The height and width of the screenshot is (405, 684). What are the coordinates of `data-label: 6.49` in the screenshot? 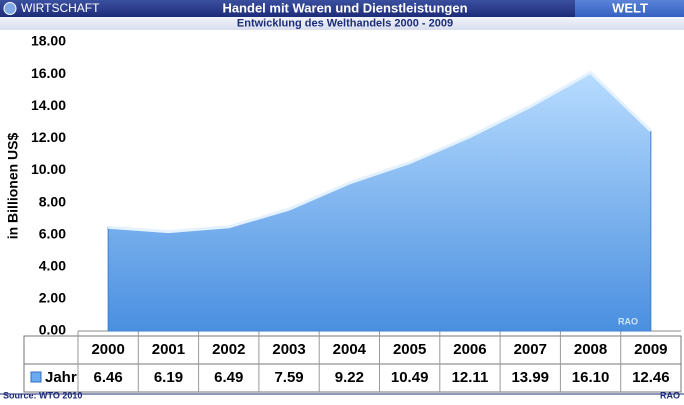 It's located at (228, 377).